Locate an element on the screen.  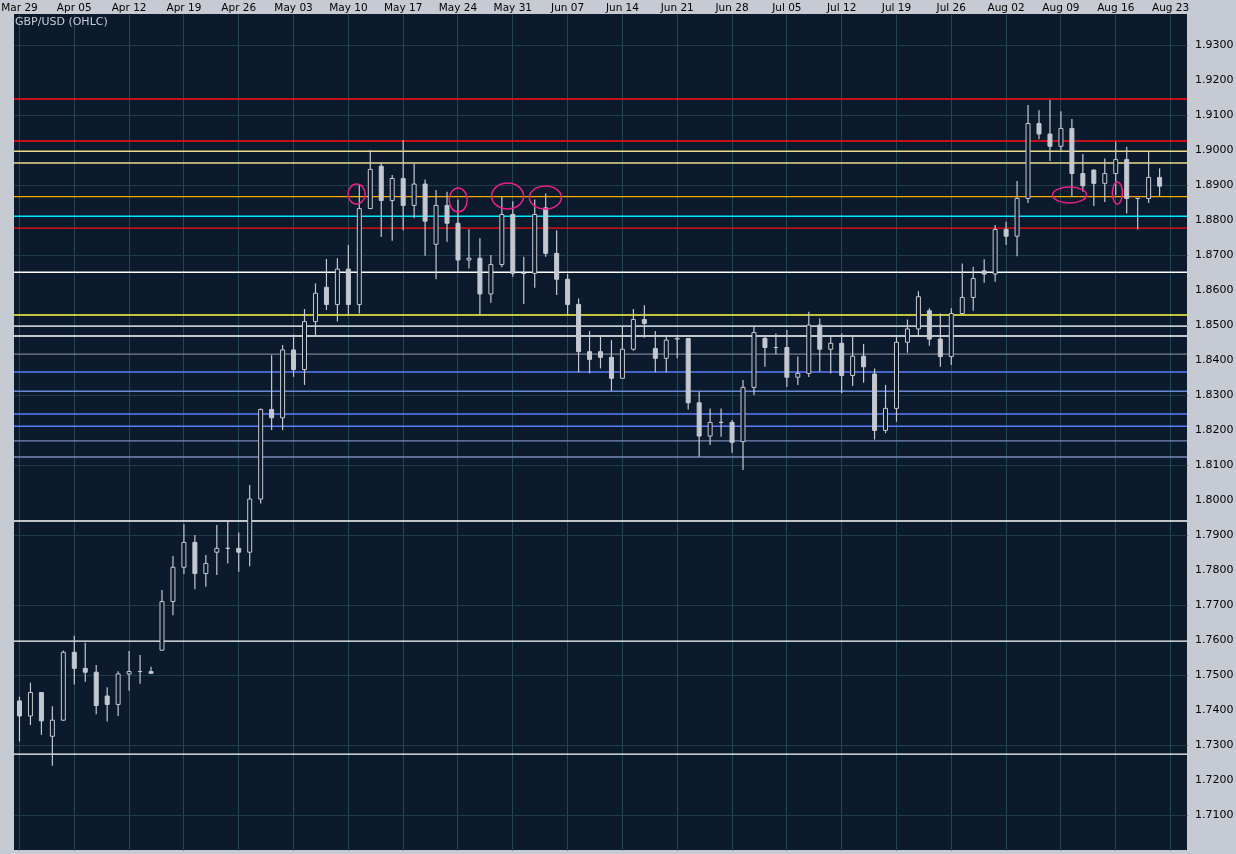
x-tick-label: Aug 23 is located at coordinates (1170, 6).